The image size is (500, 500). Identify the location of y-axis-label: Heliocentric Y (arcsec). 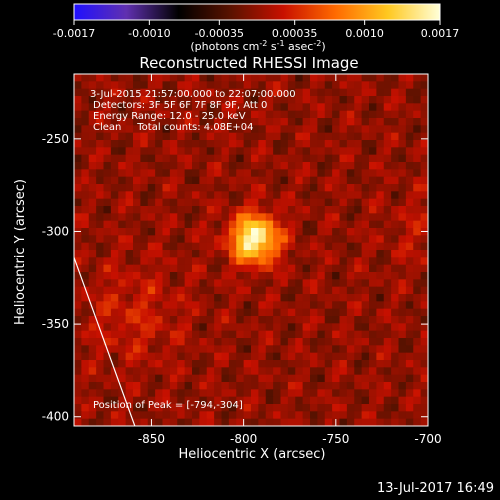
(20, 252).